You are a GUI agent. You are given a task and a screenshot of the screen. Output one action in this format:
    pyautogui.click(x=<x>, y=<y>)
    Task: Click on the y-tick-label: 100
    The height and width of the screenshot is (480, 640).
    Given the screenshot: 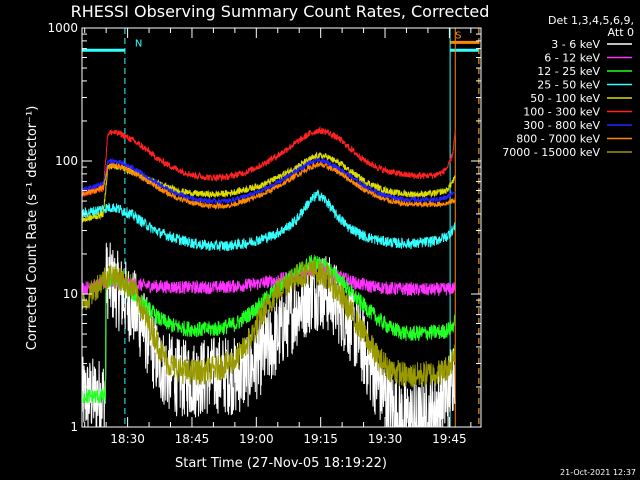 What is the action you would take?
    pyautogui.click(x=66, y=161)
    